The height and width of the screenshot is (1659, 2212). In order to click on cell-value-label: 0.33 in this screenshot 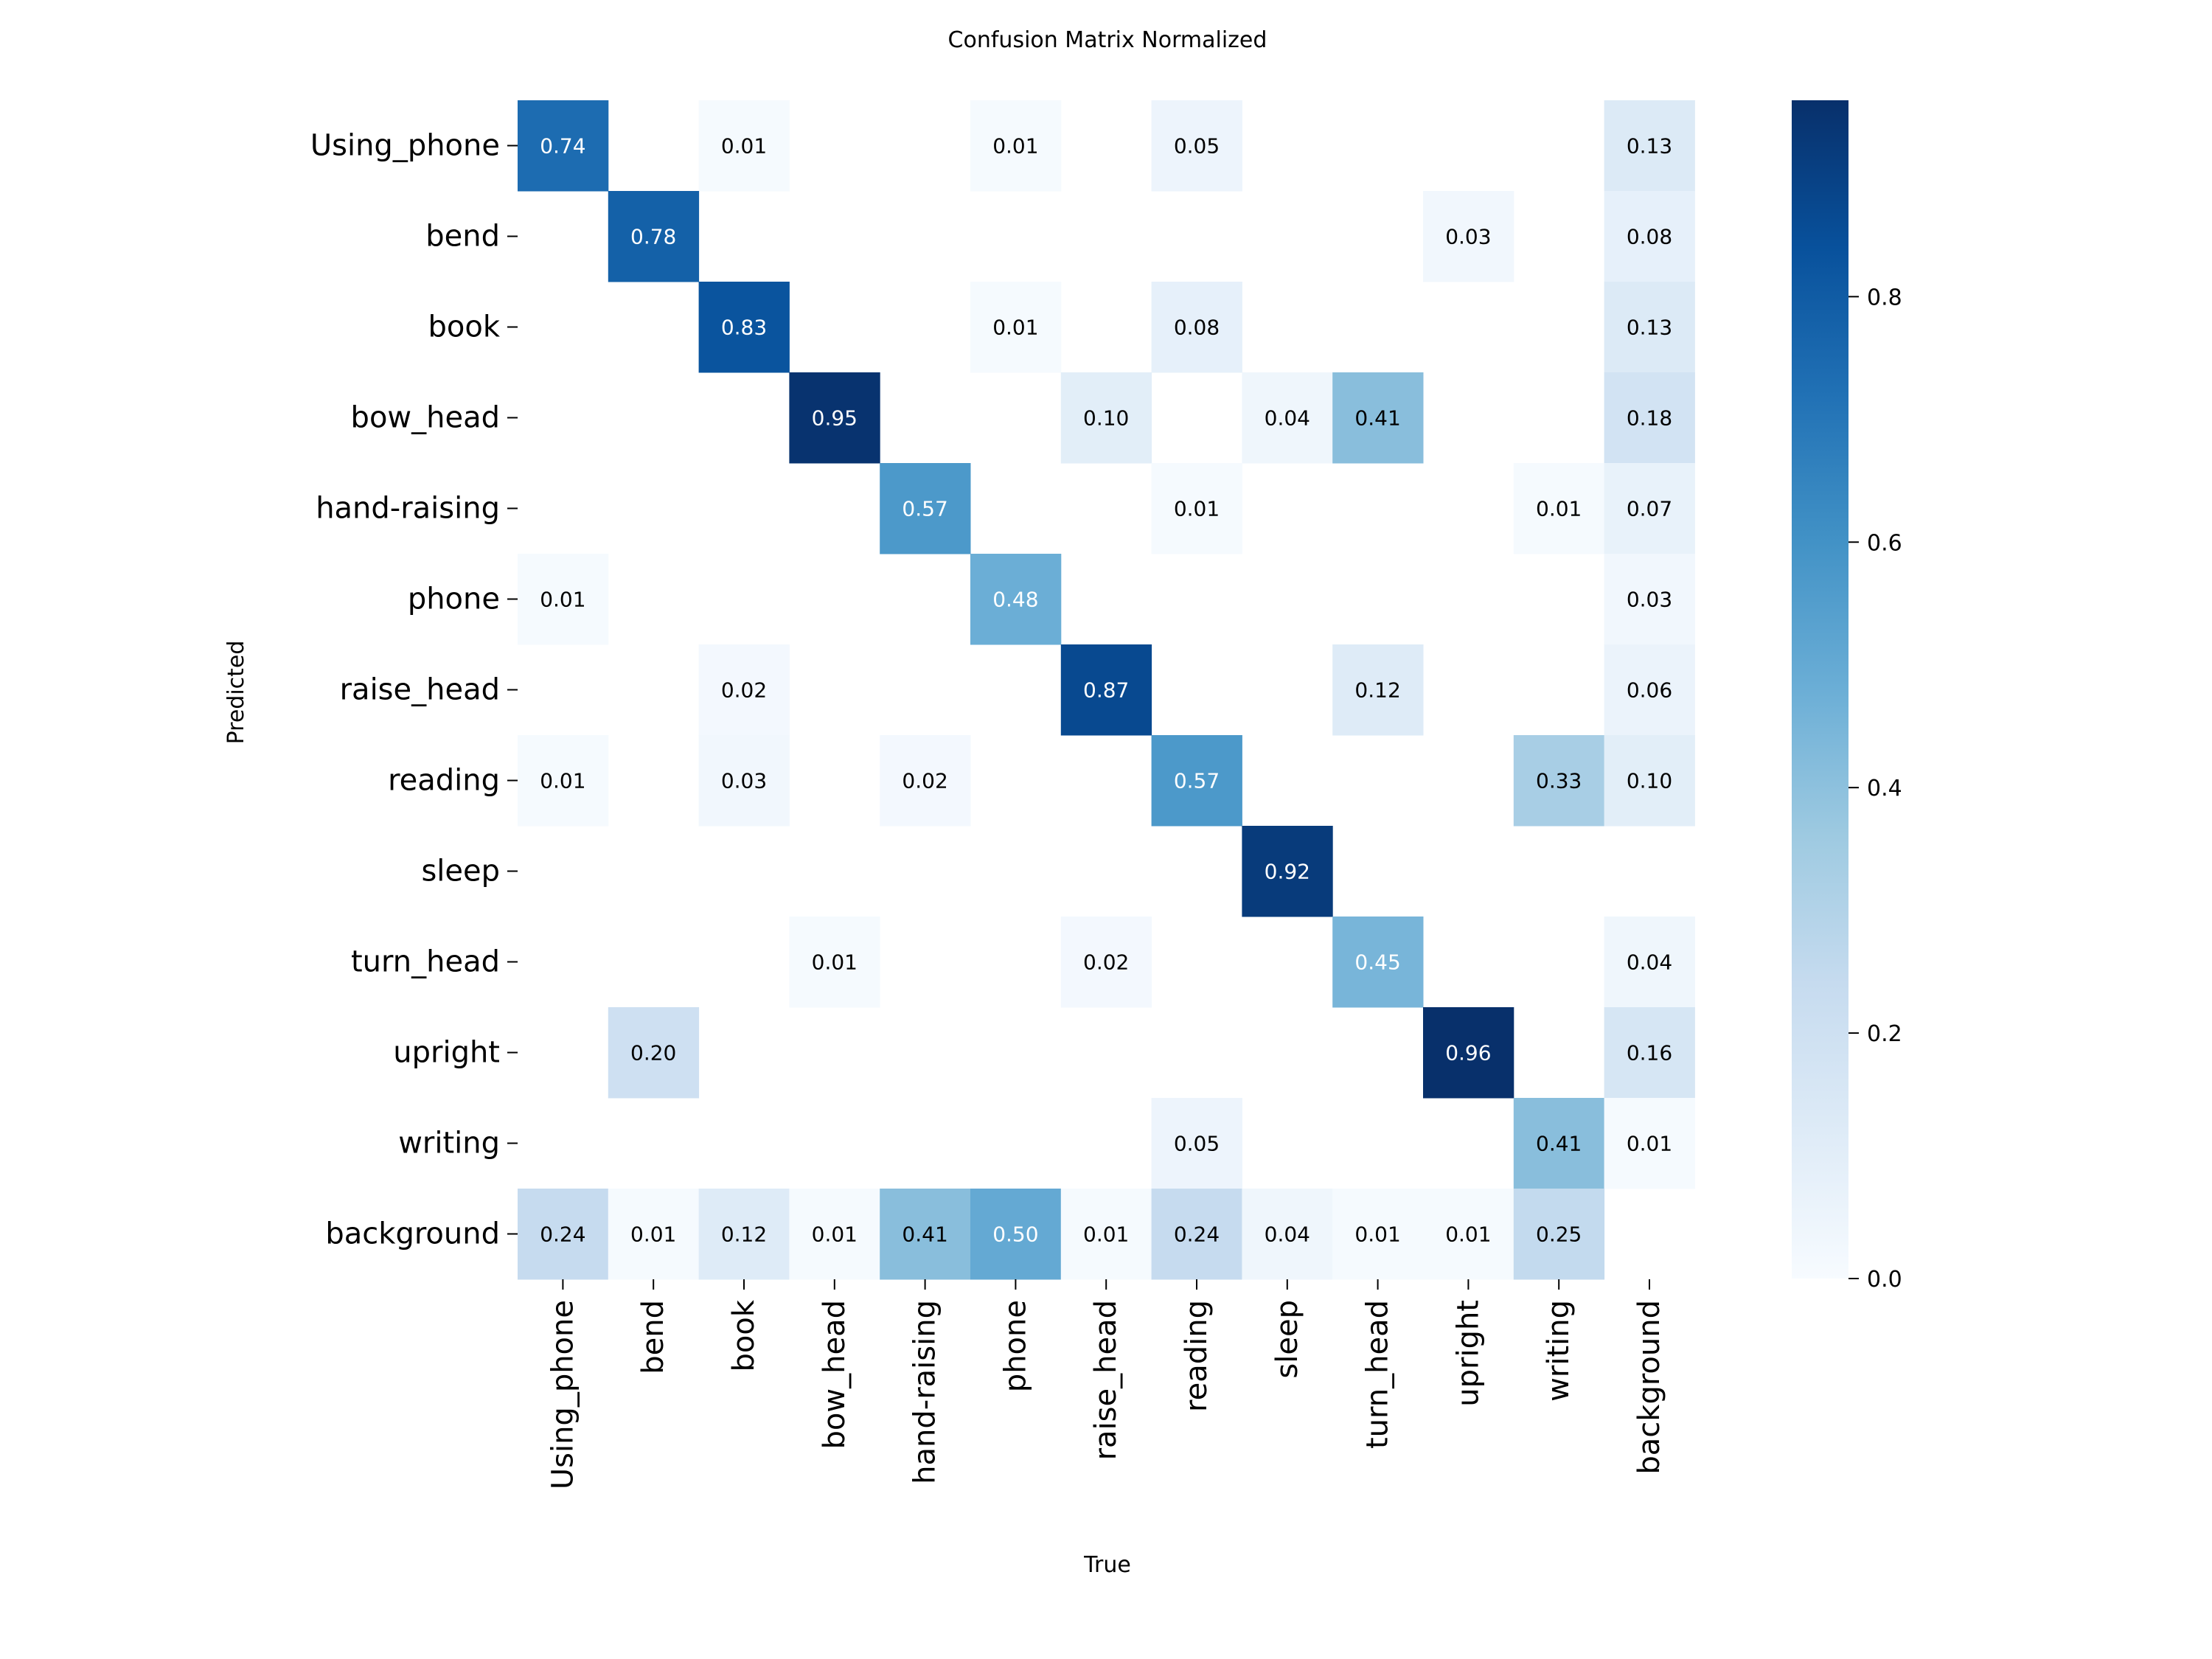, I will do `click(1559, 781)`.